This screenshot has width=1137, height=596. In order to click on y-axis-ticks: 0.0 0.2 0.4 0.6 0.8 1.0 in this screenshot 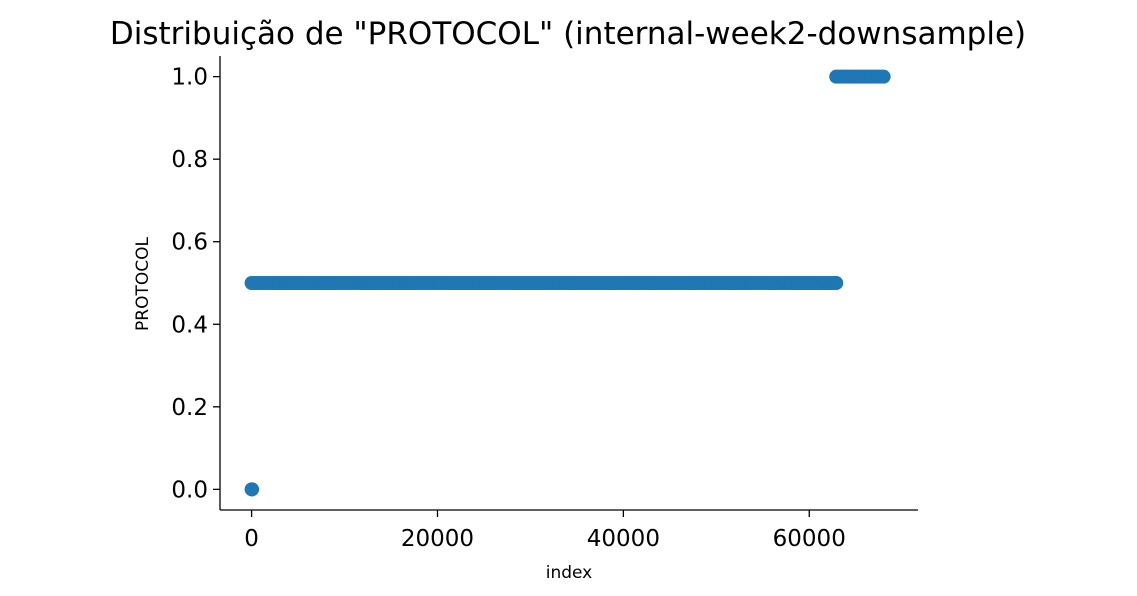, I will do `click(195, 284)`.